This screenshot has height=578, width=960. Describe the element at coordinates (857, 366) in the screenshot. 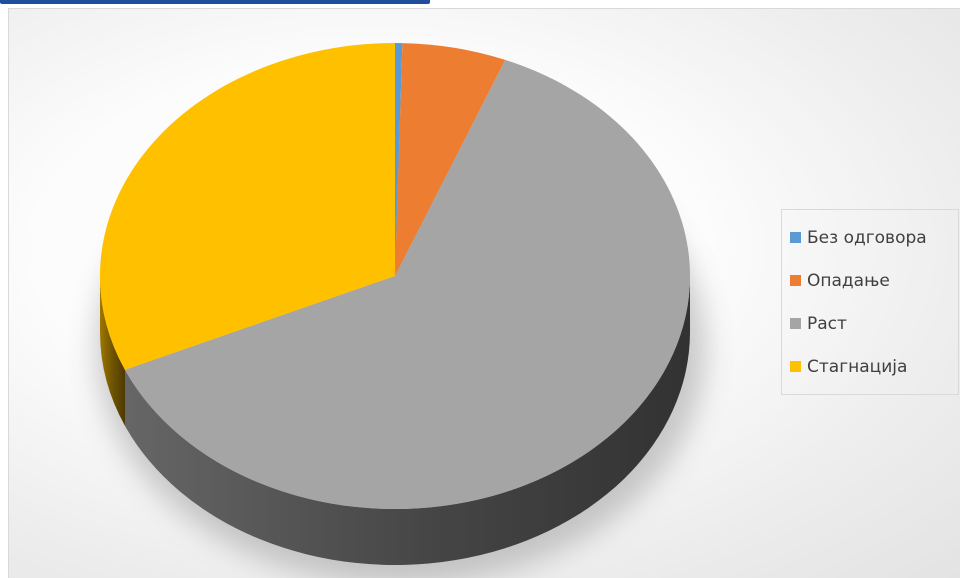

I see `legend-label: Стагнација` at that location.